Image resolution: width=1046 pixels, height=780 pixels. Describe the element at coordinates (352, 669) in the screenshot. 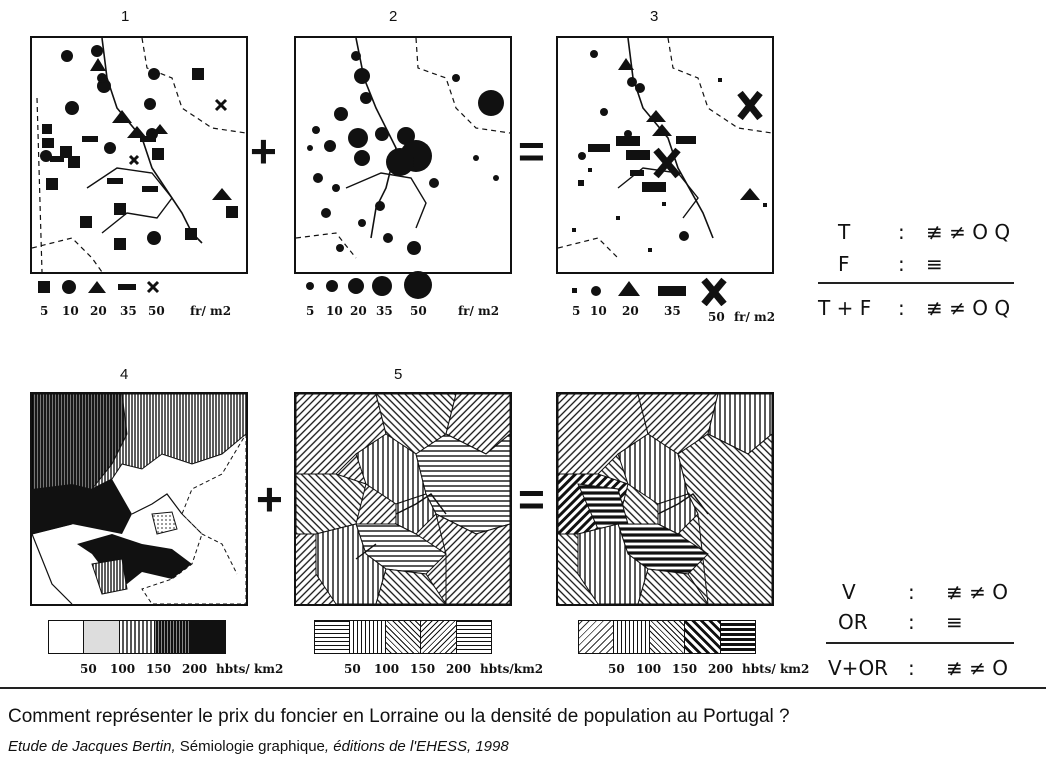

I see `legend-map-5-value-50: 50` at that location.